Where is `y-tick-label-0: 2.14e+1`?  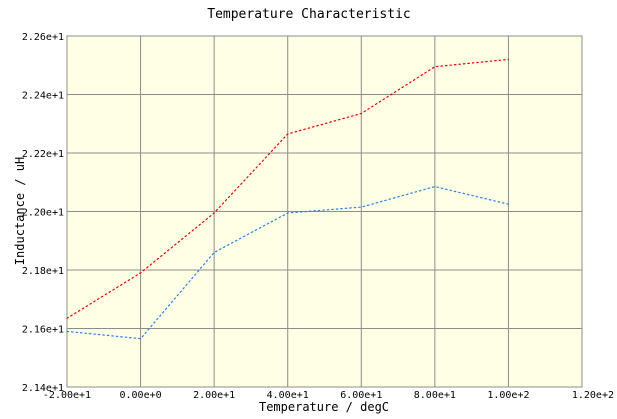
y-tick-label-0: 2.14e+1 is located at coordinates (43, 388).